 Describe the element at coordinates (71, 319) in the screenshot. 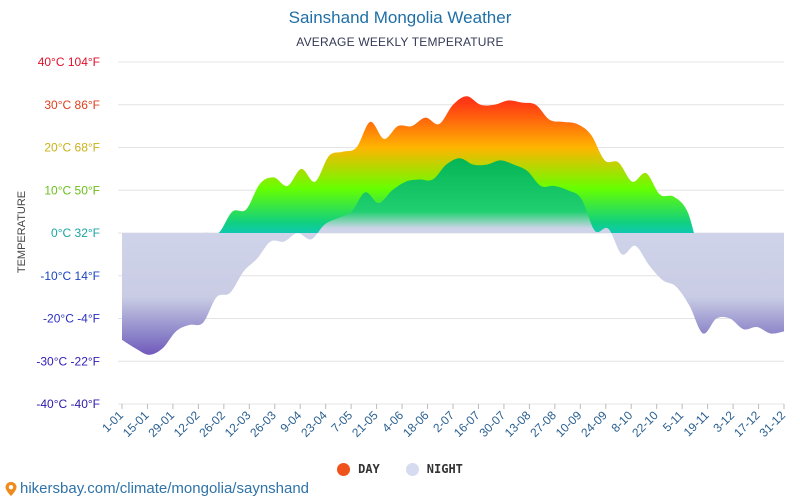

I see `y-tick-label: -20°C -4°F` at that location.